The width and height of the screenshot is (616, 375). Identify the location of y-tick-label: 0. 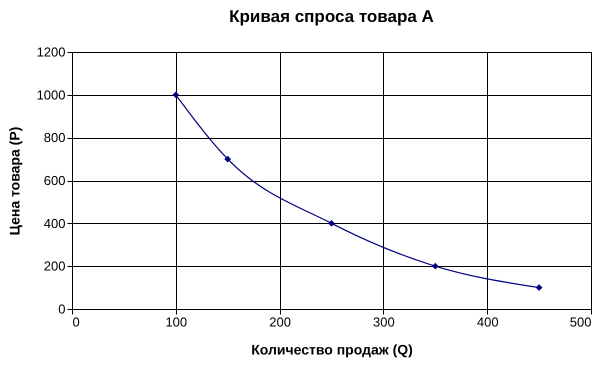
(62, 309).